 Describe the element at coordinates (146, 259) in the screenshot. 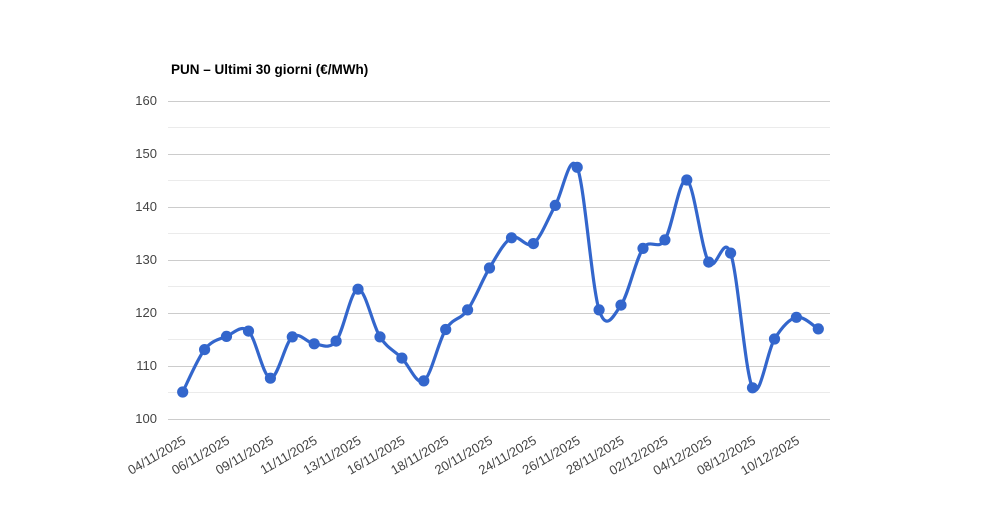

I see `y-axis-tick-label: 130` at that location.